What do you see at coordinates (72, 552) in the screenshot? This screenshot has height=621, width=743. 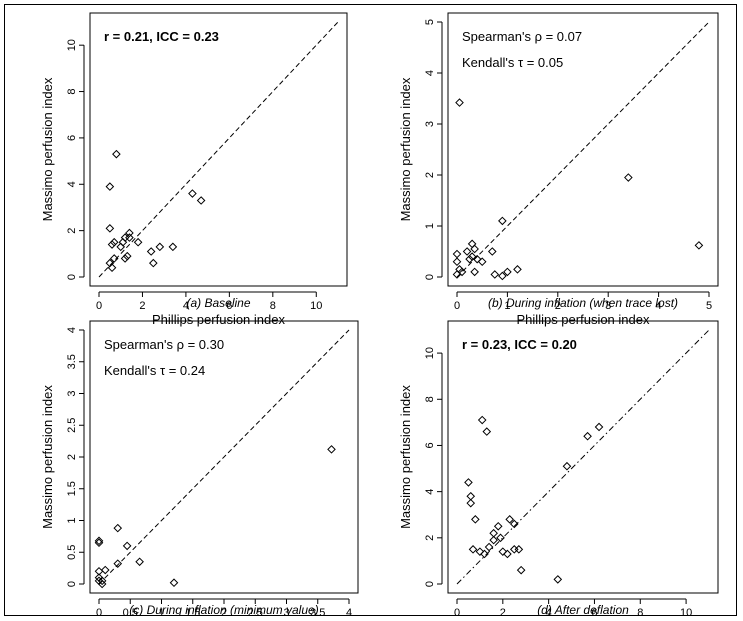 I see `y-tick-label: 0.5` at bounding box center [72, 552].